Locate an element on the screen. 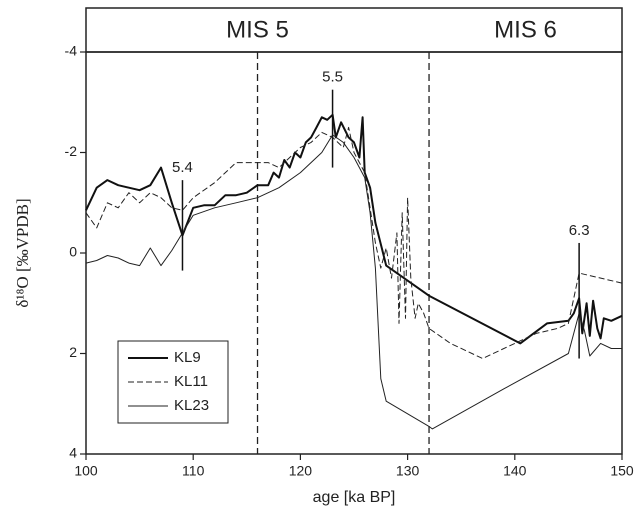 The width and height of the screenshot is (634, 520). legend-box is located at coordinates (173, 382).